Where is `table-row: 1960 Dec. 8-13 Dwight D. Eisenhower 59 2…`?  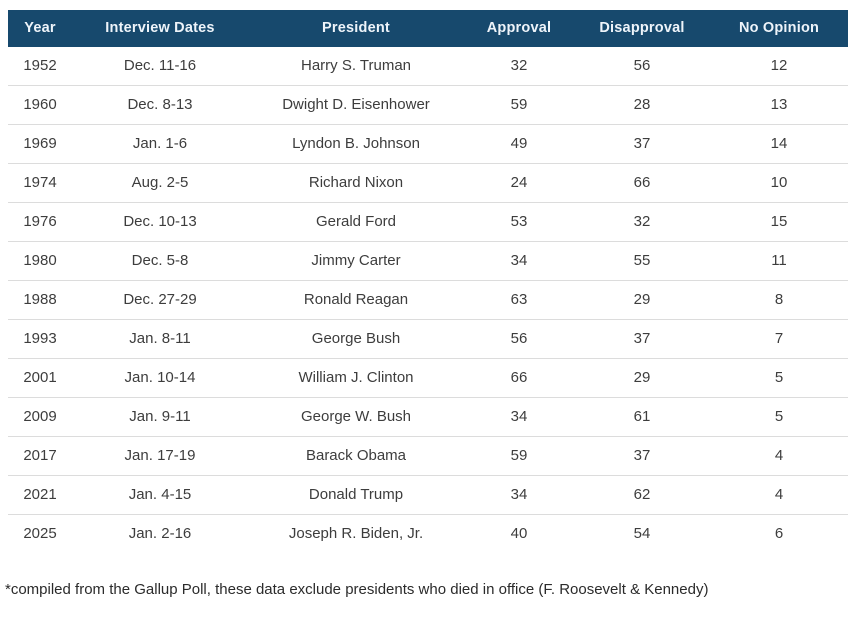 table-row: 1960 Dec. 8-13 Dwight D. Eisenhower 59 2… is located at coordinates (428, 105).